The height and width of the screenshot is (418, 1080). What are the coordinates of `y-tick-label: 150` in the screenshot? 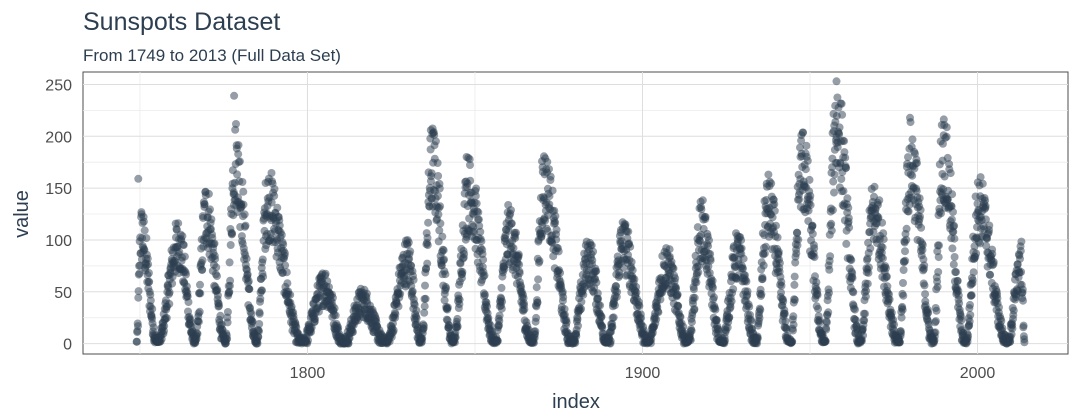 It's located at (58, 189).